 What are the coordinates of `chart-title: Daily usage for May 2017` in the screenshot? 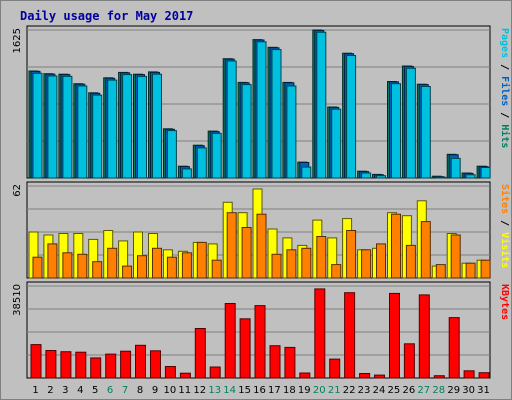 It's located at (106, 16).